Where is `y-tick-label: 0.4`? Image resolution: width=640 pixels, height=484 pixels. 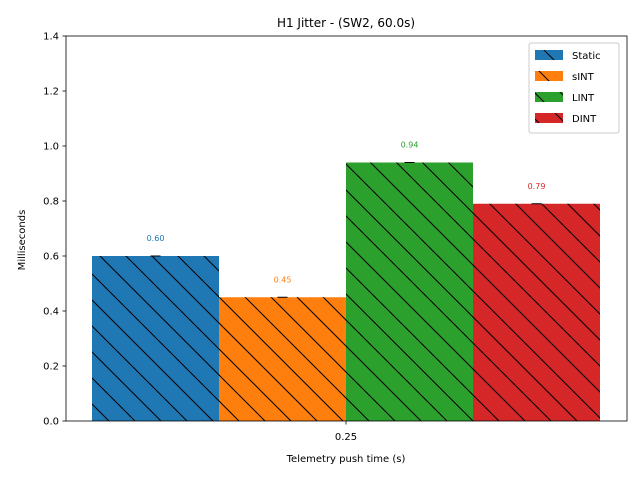 y-tick-label: 0.4 is located at coordinates (51, 312).